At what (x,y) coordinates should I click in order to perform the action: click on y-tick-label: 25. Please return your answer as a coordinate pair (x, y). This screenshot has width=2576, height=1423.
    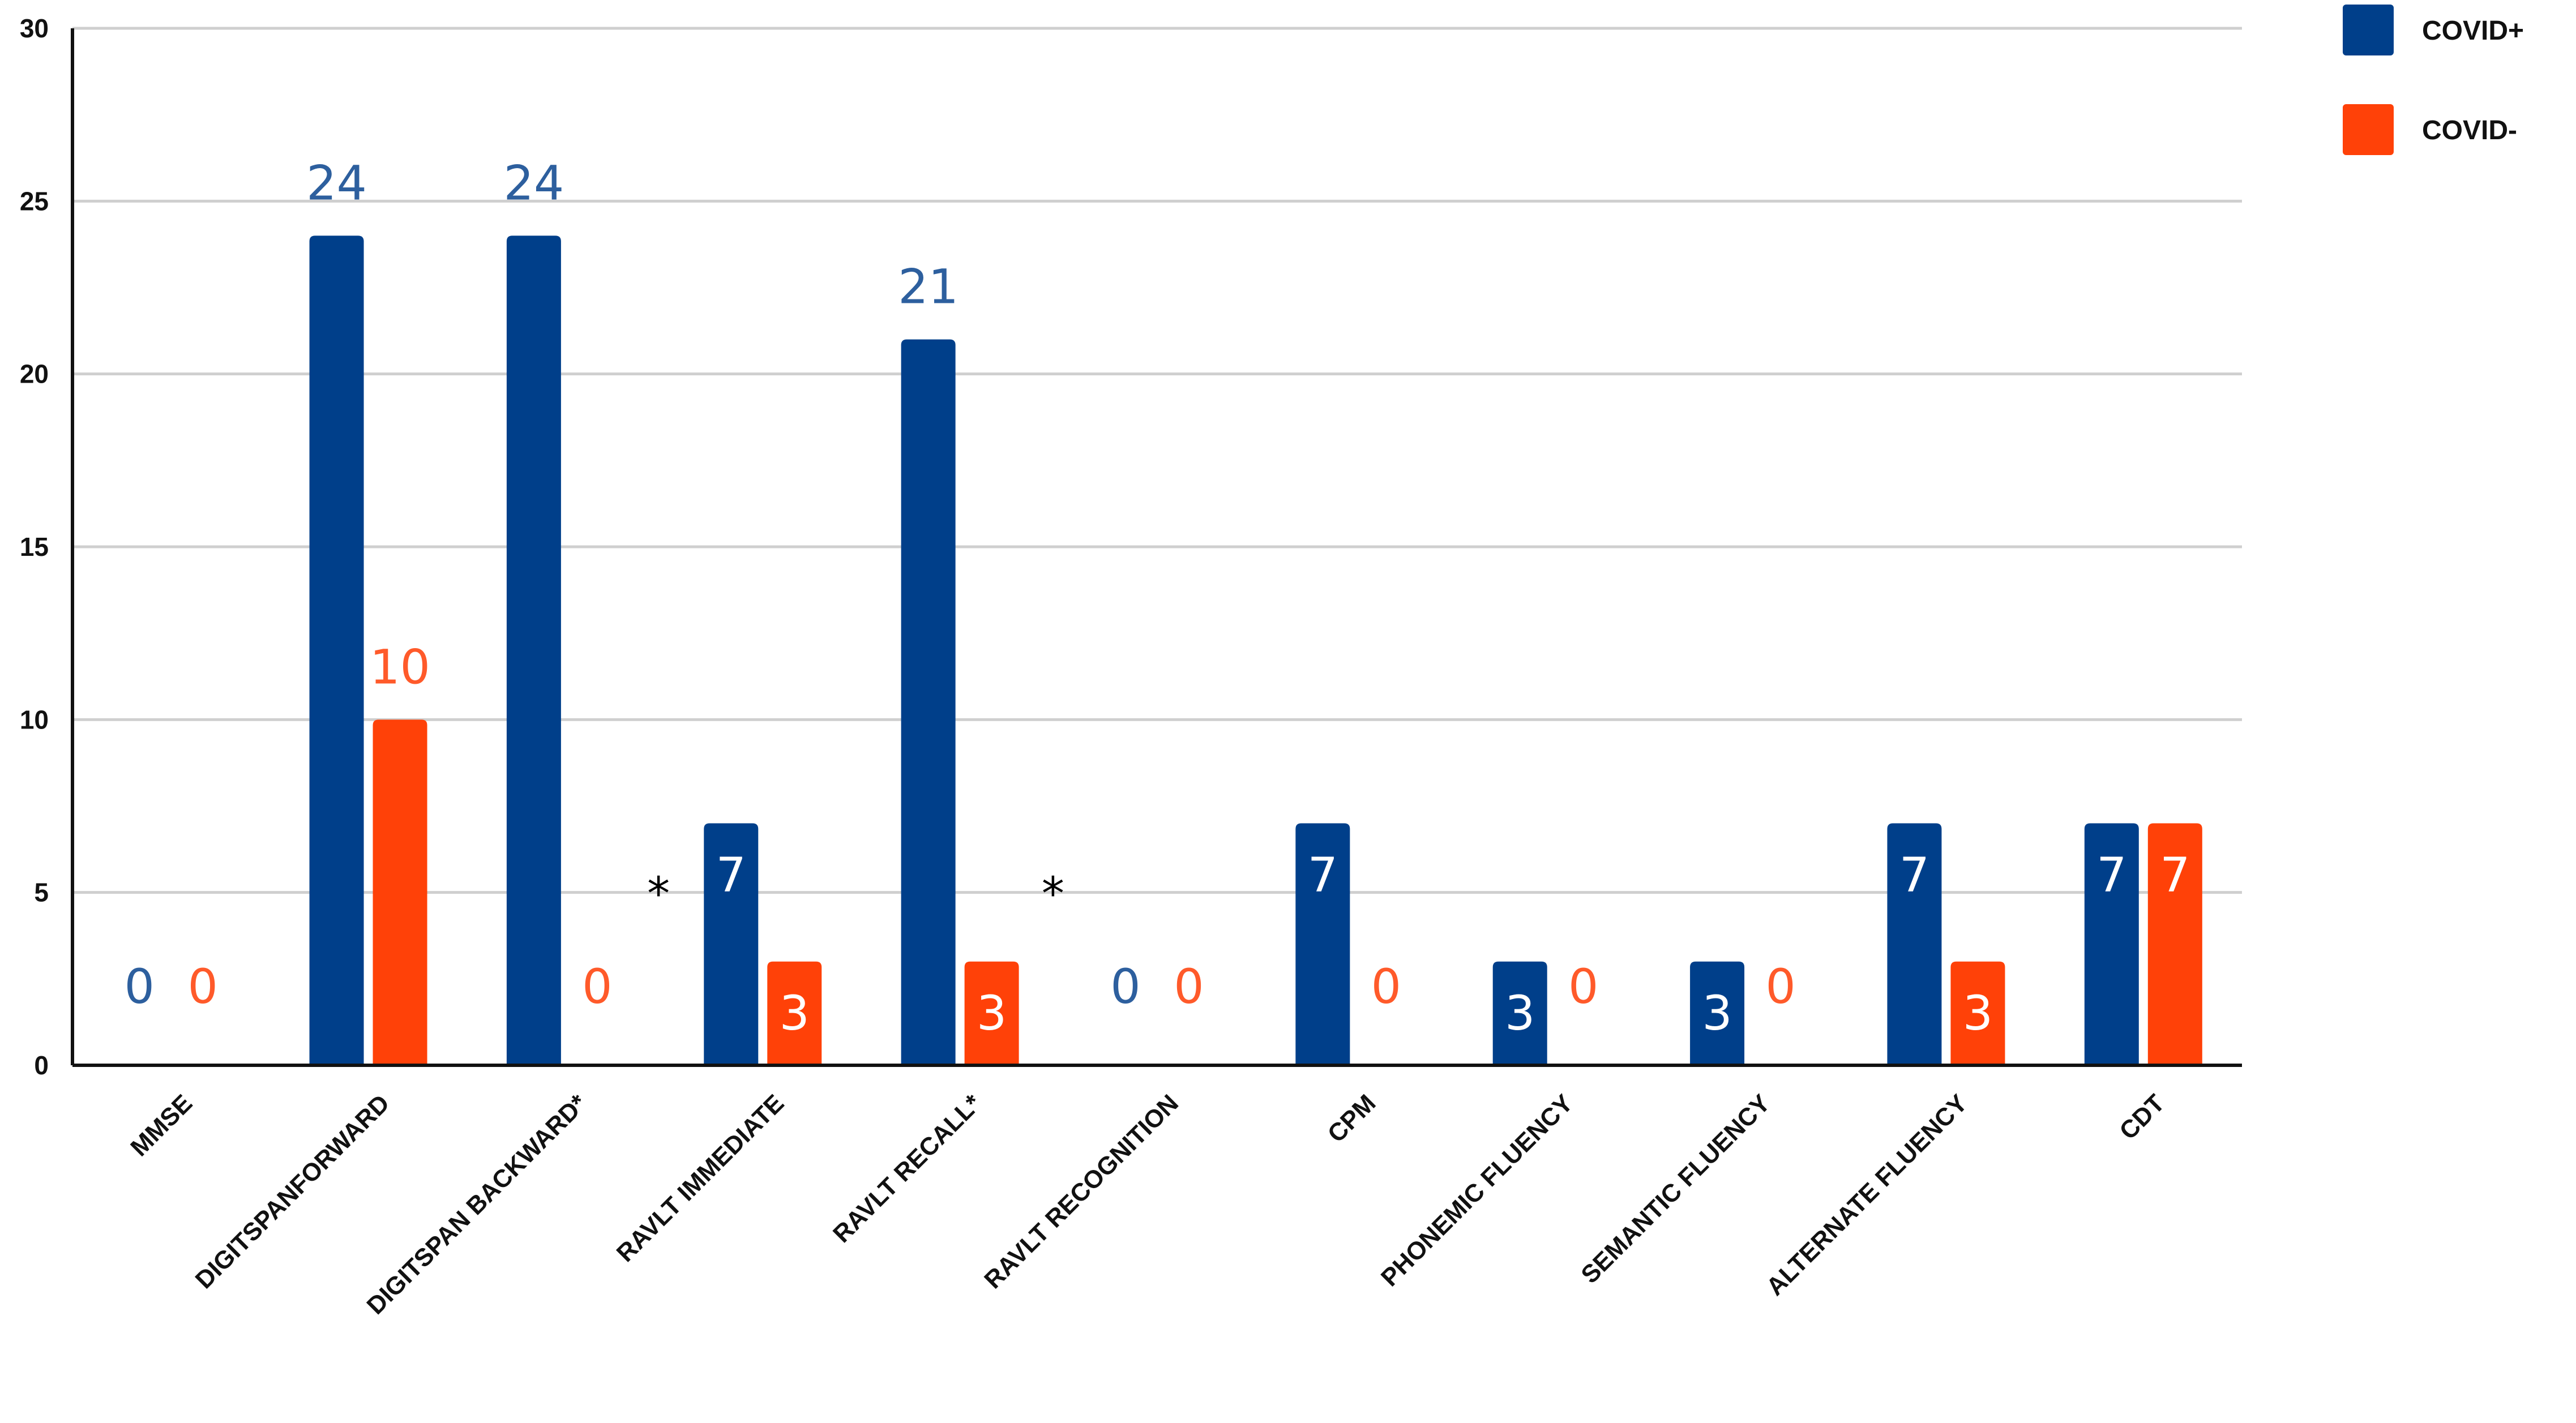
    Looking at the image, I should click on (34, 201).